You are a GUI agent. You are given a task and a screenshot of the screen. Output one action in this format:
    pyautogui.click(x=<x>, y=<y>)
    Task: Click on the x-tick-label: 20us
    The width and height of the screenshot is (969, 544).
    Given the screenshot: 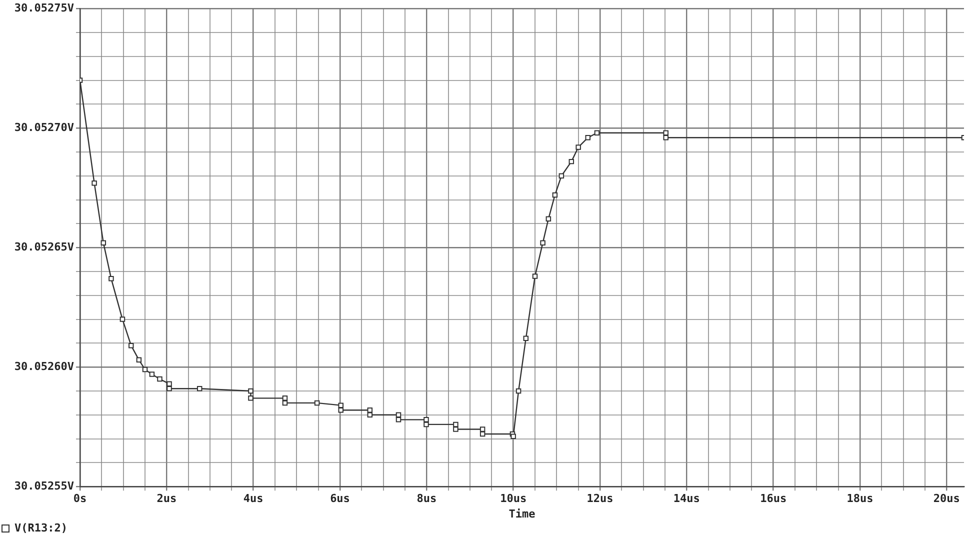 What is the action you would take?
    pyautogui.click(x=946, y=499)
    